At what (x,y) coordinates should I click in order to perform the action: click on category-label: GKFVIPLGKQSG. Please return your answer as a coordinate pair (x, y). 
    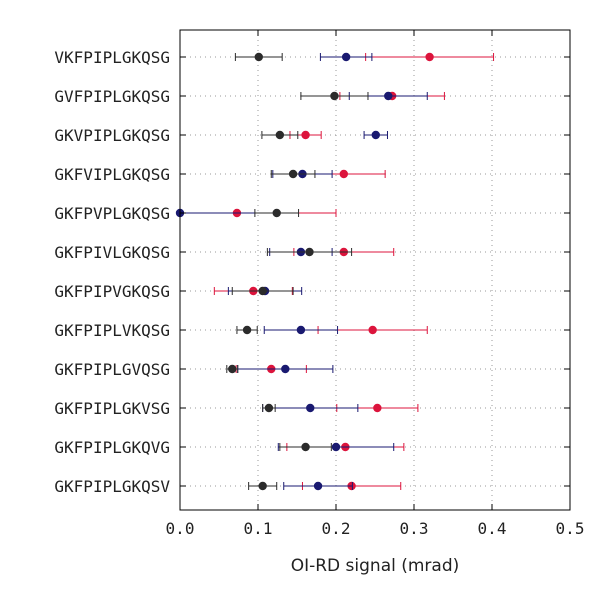
    Looking at the image, I should click on (112, 174).